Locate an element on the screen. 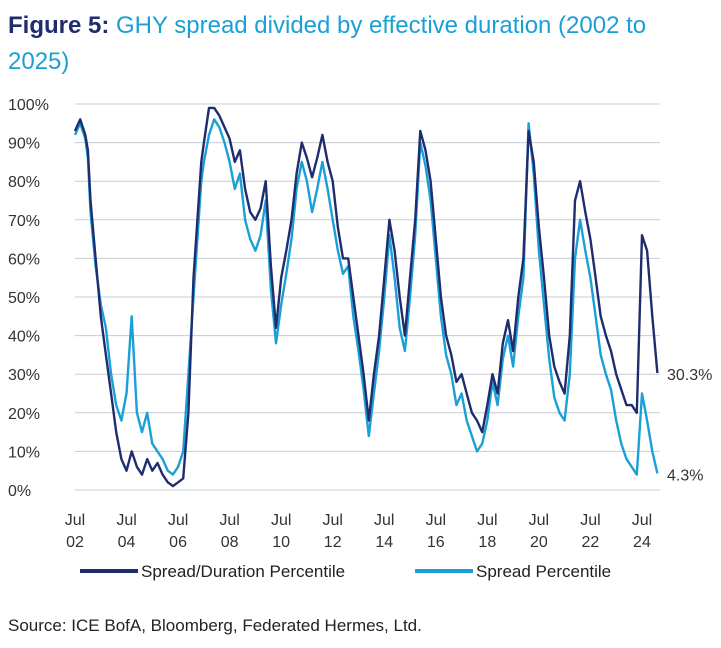  x-tick-label: Jul 06 is located at coordinates (178, 531).